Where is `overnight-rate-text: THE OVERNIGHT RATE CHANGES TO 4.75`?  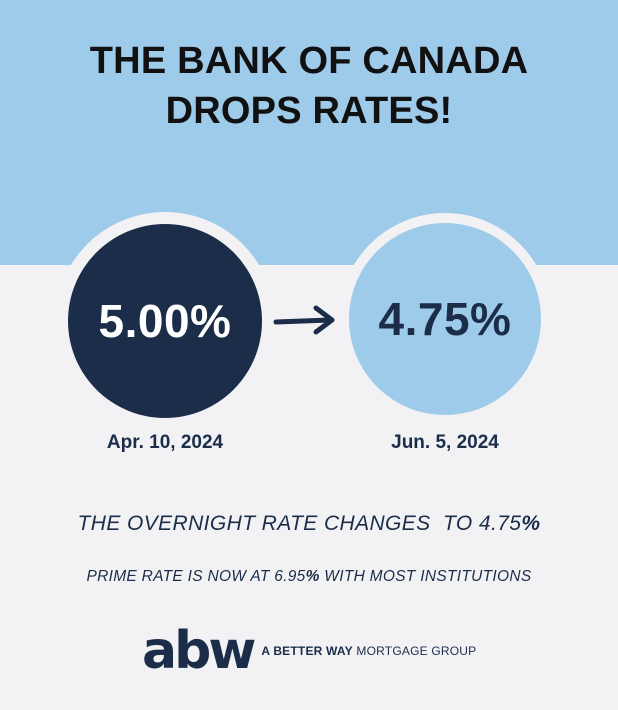
overnight-rate-text: THE OVERNIGHT RATE CHANGES TO 4.75 is located at coordinates (299, 523).